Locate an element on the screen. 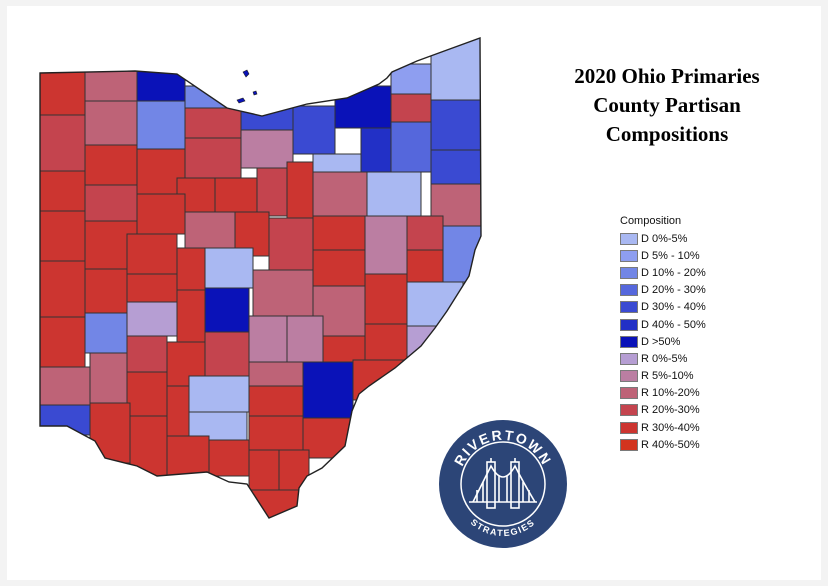  title-line: Compositions is located at coordinates (667, 134).